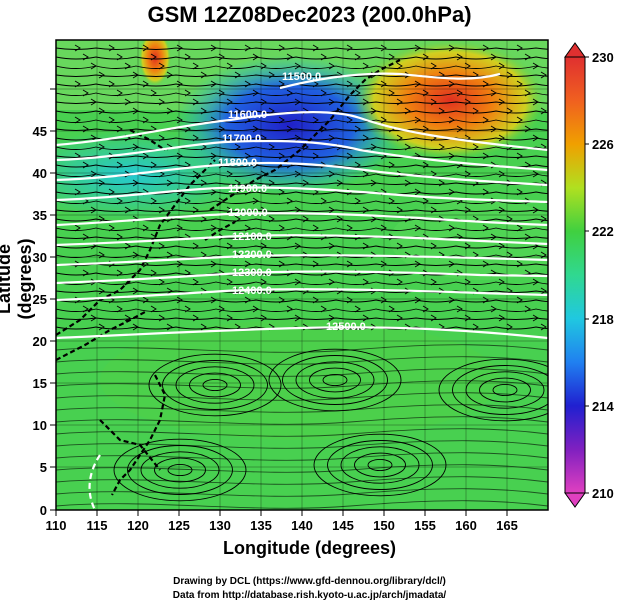 The width and height of the screenshot is (619, 605). Describe the element at coordinates (507, 525) in the screenshot. I see `x-tick-165: 165` at that location.